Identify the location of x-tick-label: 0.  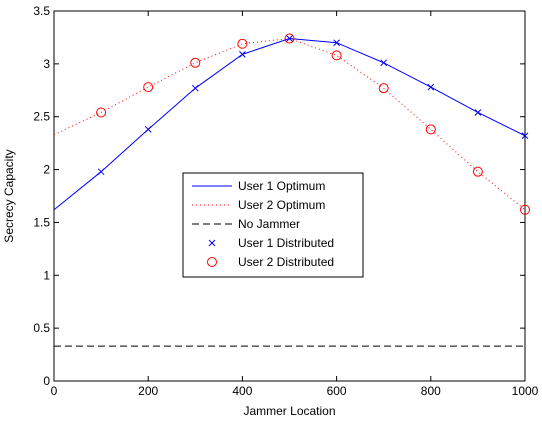
(54, 391).